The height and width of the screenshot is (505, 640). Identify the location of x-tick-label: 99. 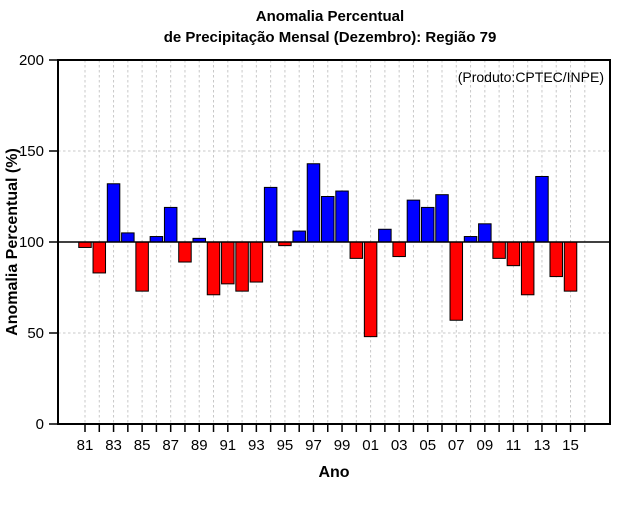
(342, 445).